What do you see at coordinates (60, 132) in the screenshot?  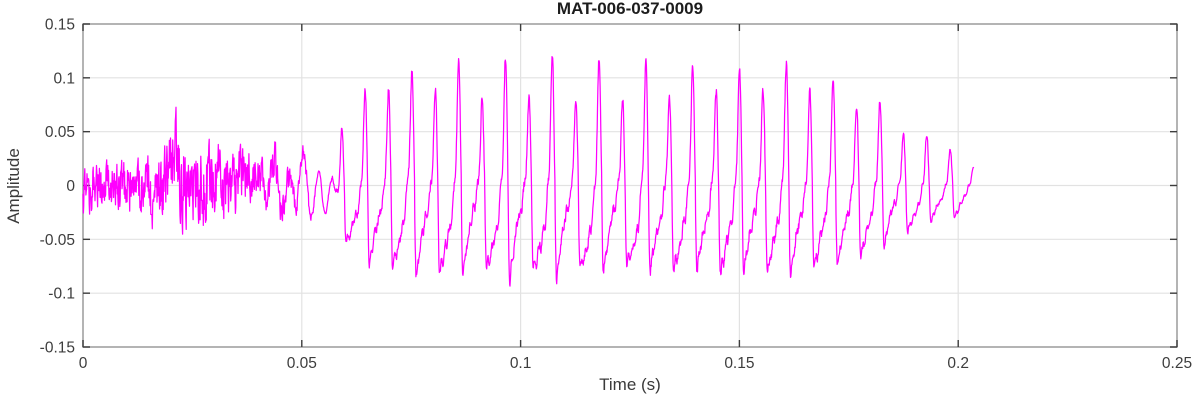 I see `y-tick-label: 0.05` at bounding box center [60, 132].